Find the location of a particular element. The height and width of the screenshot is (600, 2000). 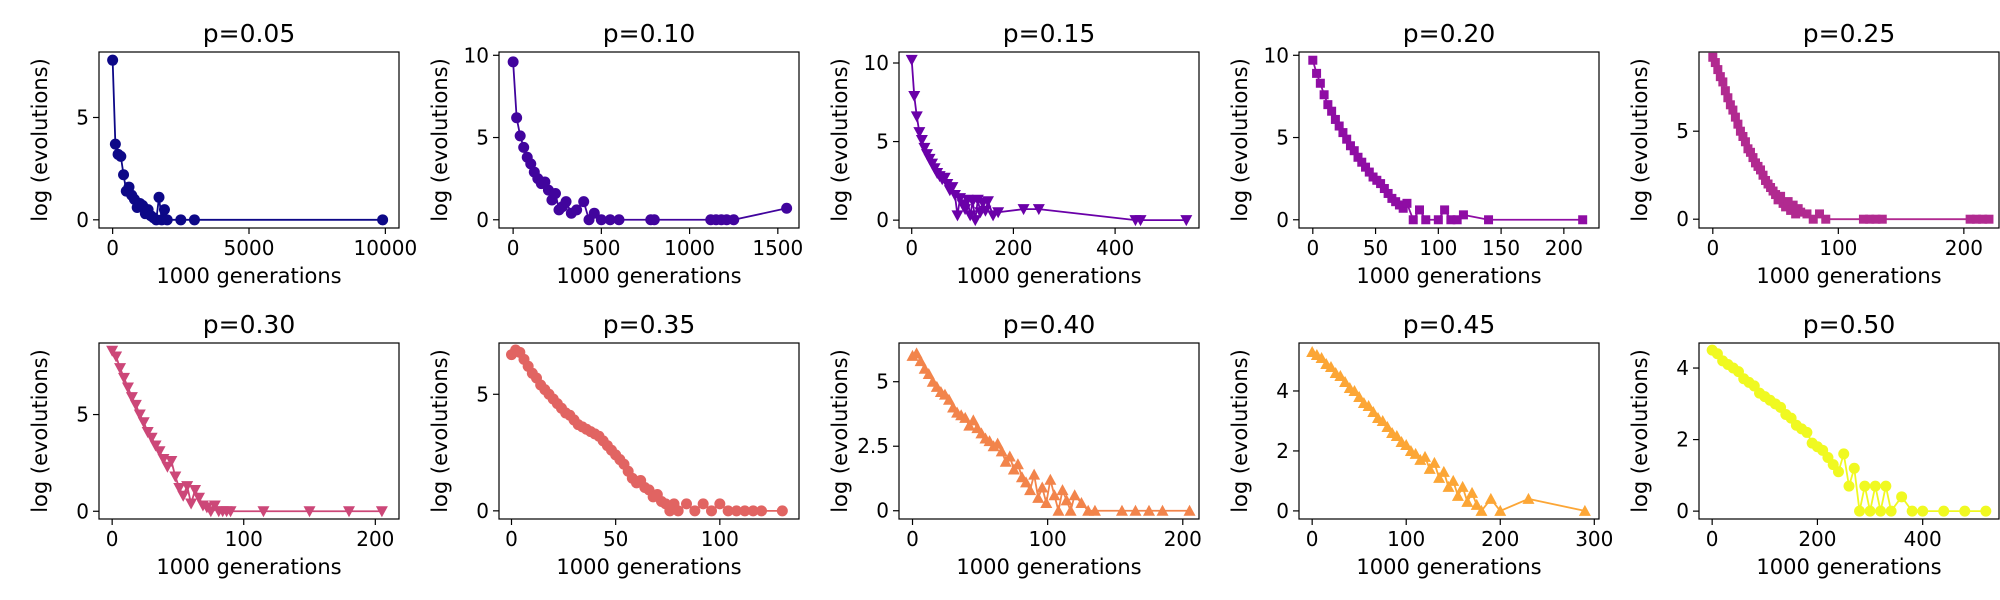

x-axis-label: 1000 generations is located at coordinates (248, 276).